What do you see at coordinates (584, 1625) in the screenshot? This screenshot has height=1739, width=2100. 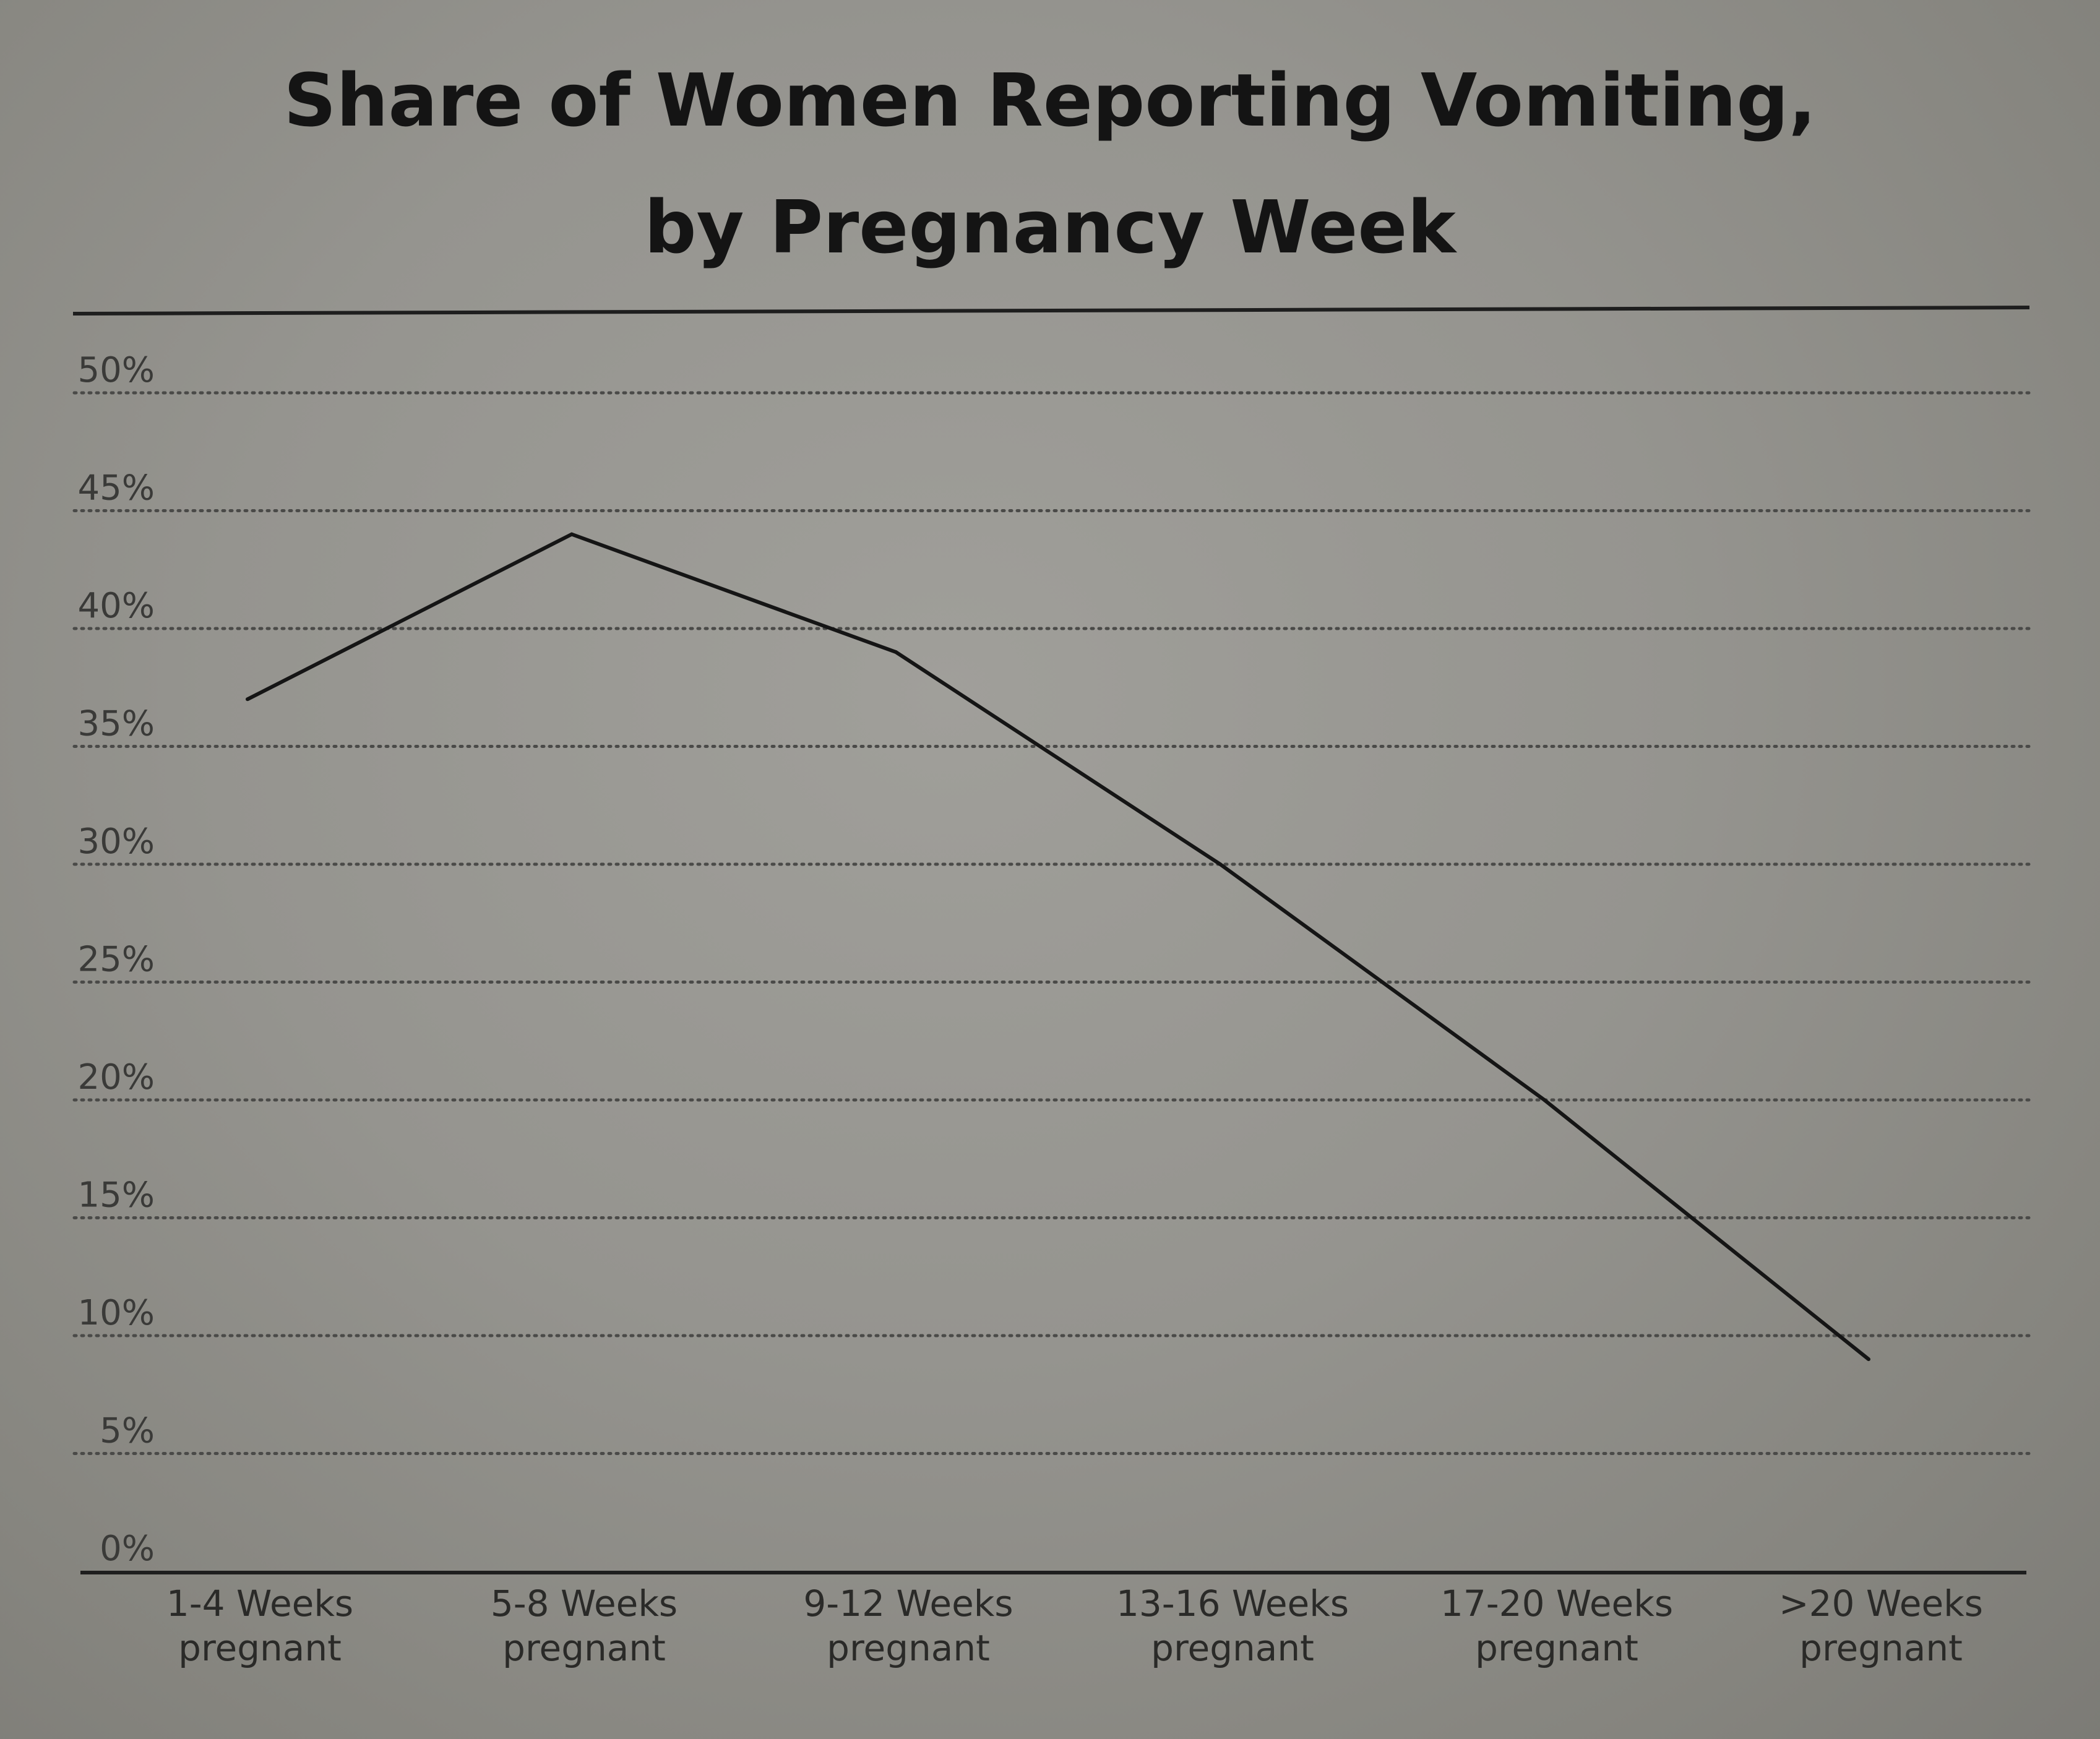 I see `x-category-label: 5-8 Weeks pregnant` at bounding box center [584, 1625].